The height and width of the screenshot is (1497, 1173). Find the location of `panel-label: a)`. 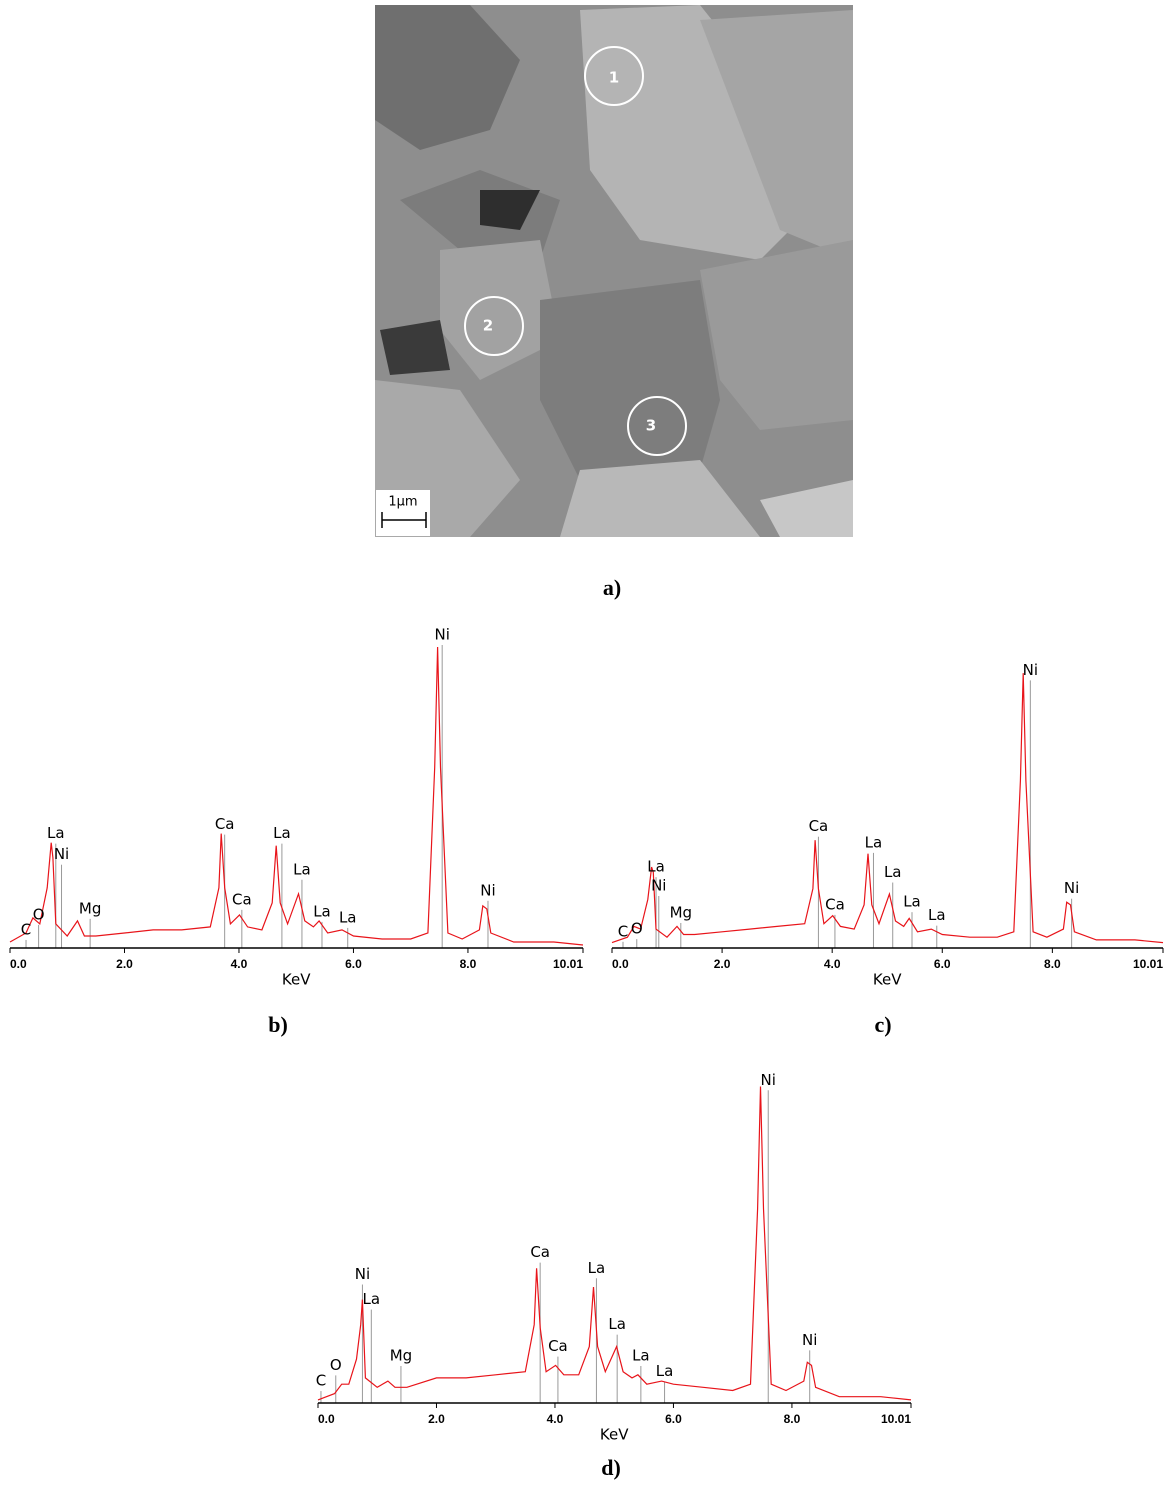

panel-label: a) is located at coordinates (612, 587).